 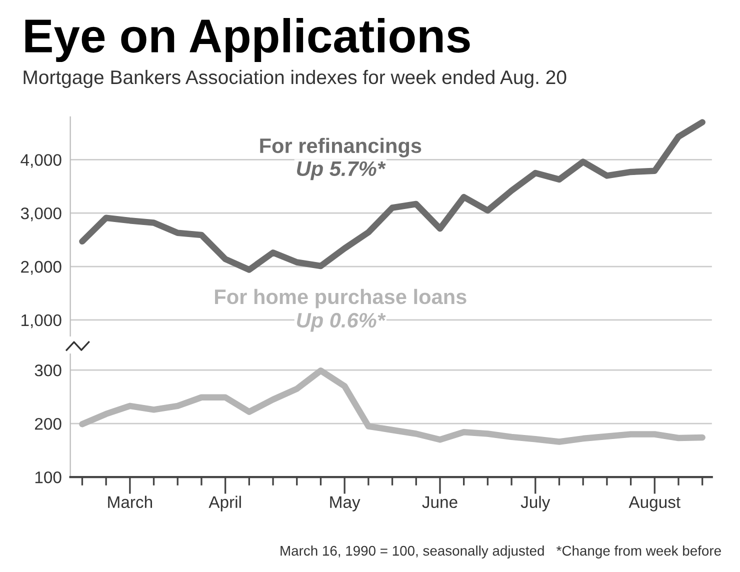 What do you see at coordinates (295, 79) in the screenshot?
I see `chart-subtitle: Mortgage Bankers Association indexes for week ended Aug. 20` at bounding box center [295, 79].